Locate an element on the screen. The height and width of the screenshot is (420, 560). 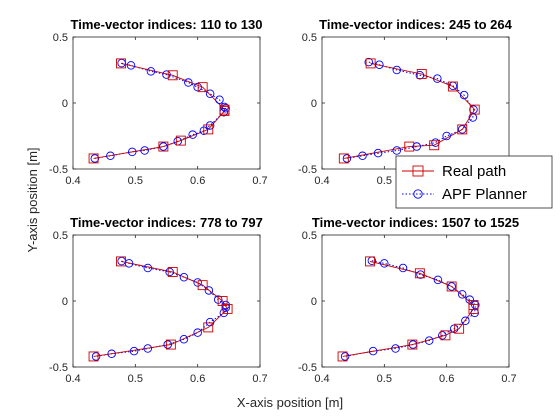
plot-area is located at coordinates (415, 103).